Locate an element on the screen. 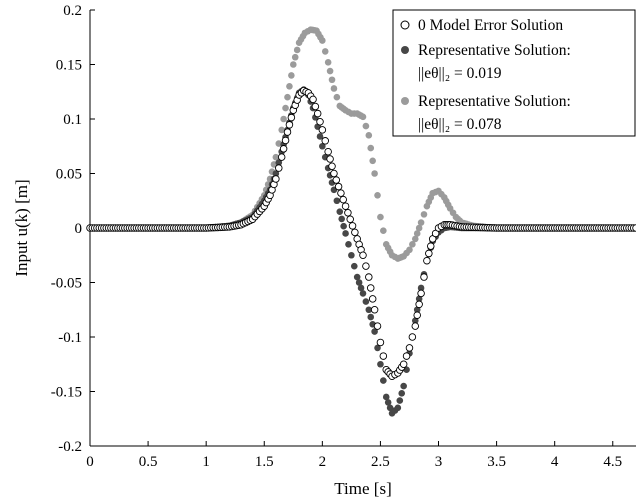 The width and height of the screenshot is (636, 502). y-tick-label: 0.15 is located at coordinates (69, 66).